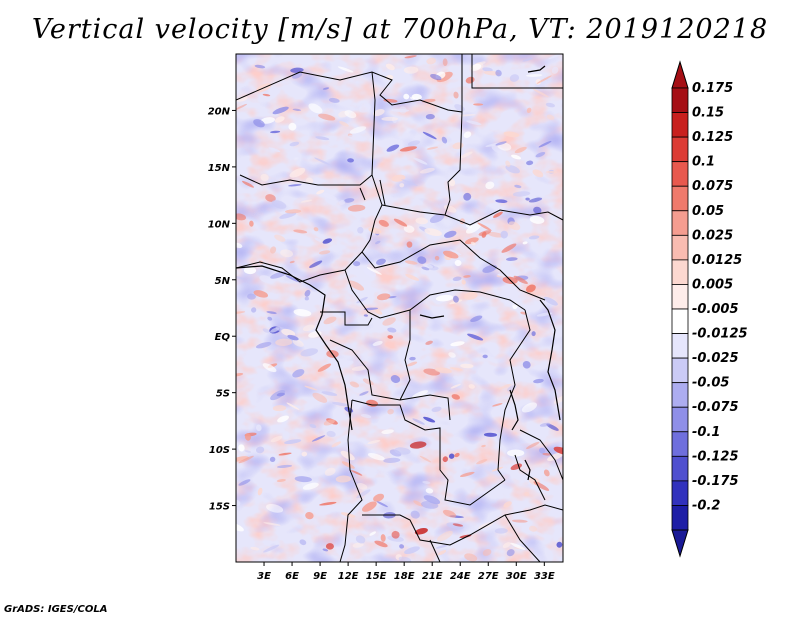  Describe the element at coordinates (717, 260) in the screenshot. I see `colorbar-label: 0.0125` at that location.